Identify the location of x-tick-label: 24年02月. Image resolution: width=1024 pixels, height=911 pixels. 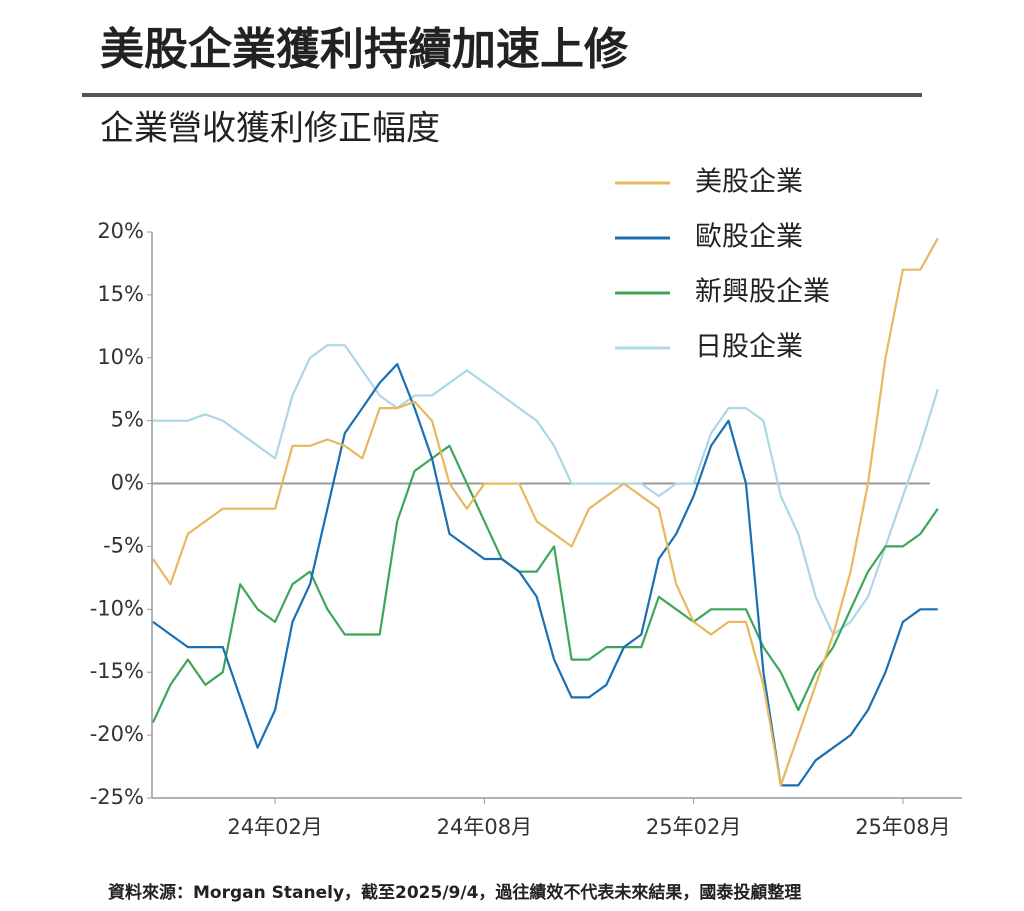
(274, 827).